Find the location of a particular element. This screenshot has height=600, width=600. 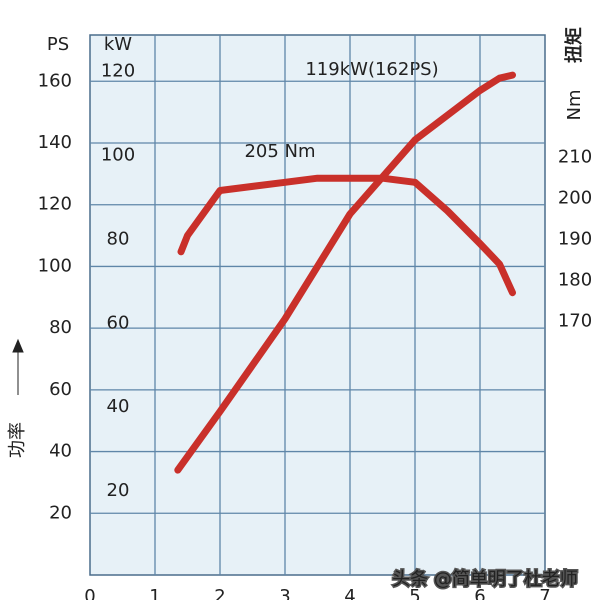

nm-unit: Nm is located at coordinates (574, 105).